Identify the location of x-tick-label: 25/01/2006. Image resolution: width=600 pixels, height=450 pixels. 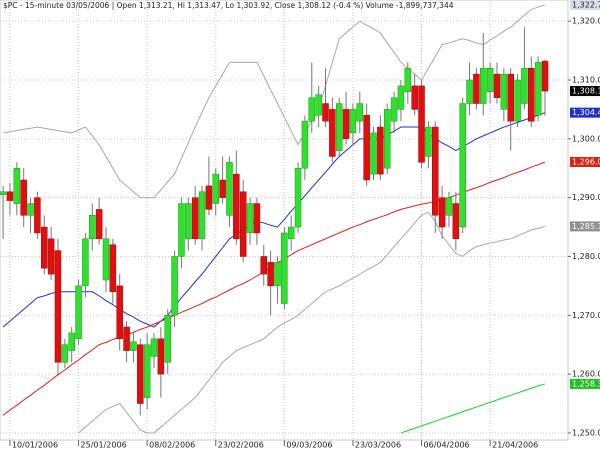
(104, 445).